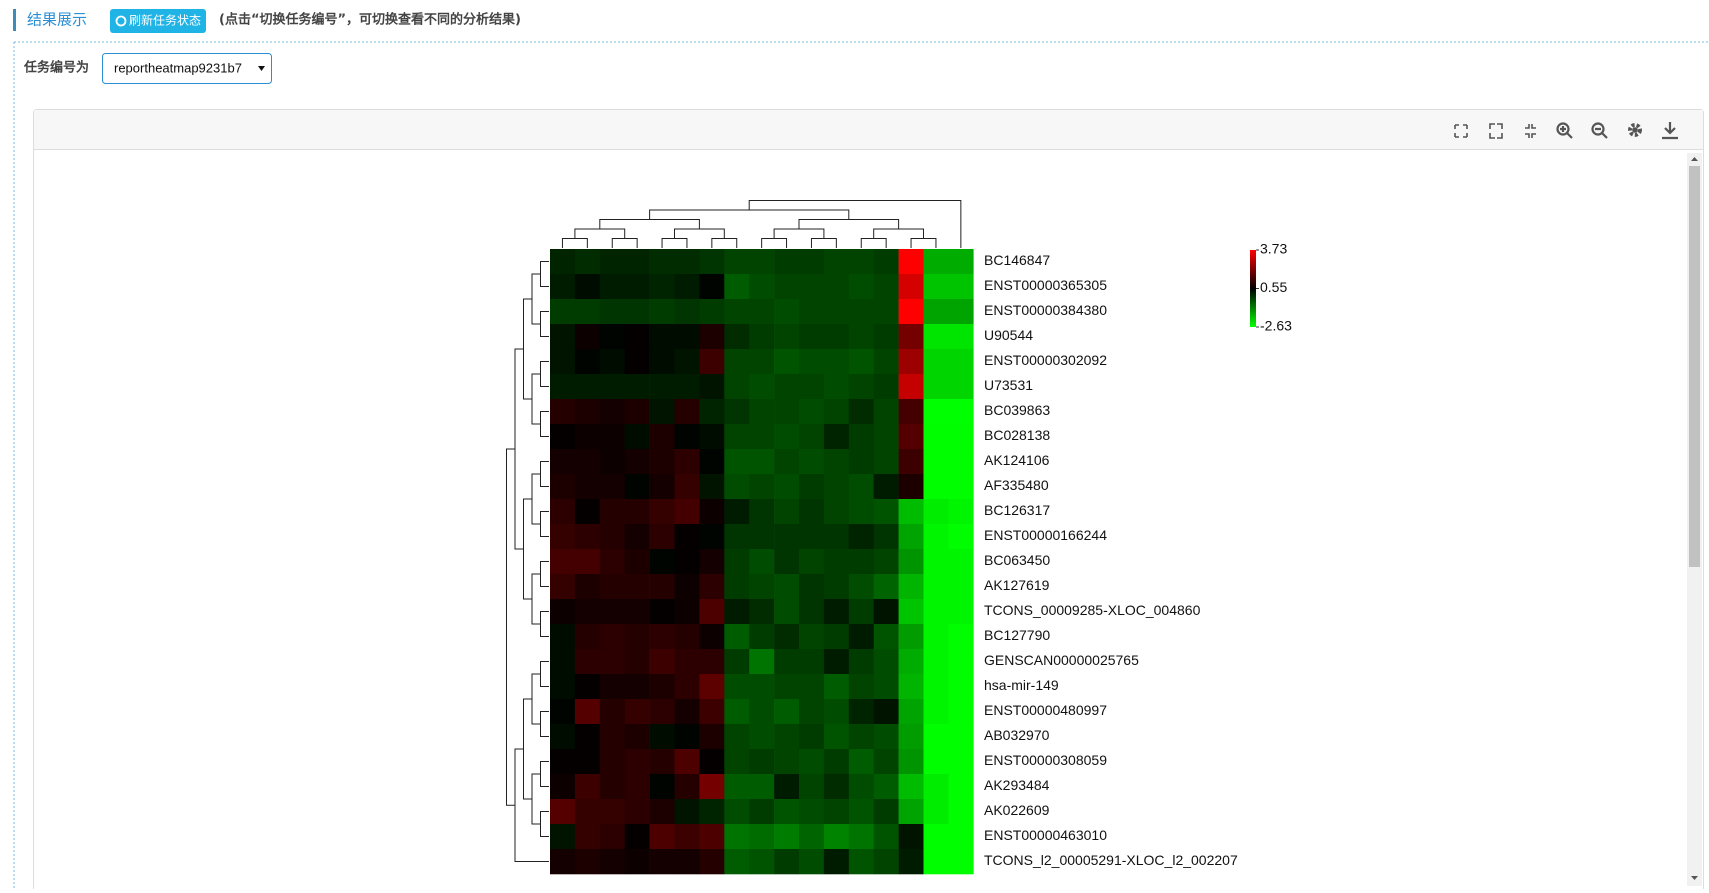 The width and height of the screenshot is (1709, 893). Describe the element at coordinates (1276, 326) in the screenshot. I see `legend-label: -2.63` at that location.